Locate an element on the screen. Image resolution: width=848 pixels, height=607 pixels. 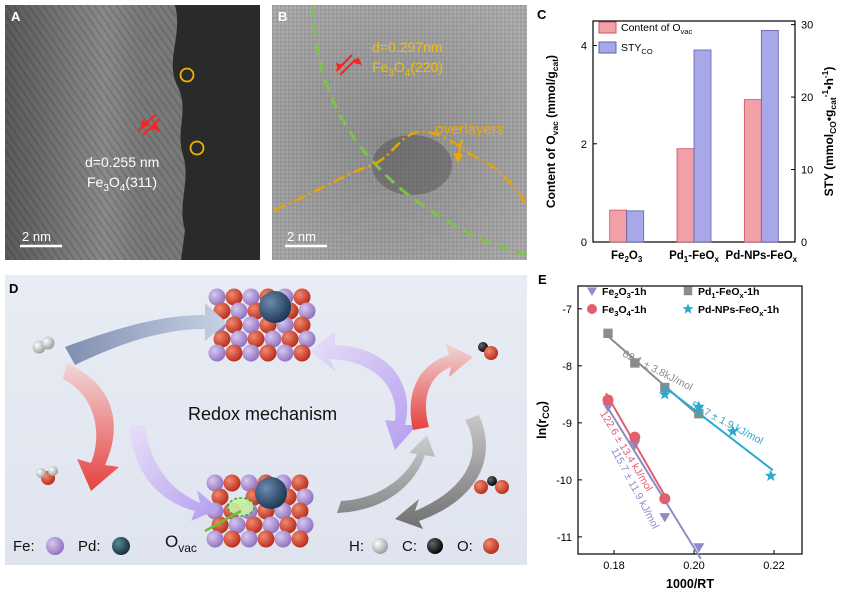
ytick-label: -10 is located at coordinates (564, 481).